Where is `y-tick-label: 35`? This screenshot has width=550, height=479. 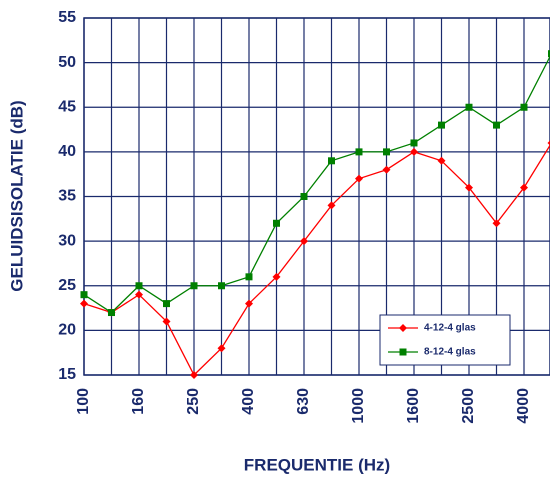 y-tick-label: 35 is located at coordinates (67, 196).